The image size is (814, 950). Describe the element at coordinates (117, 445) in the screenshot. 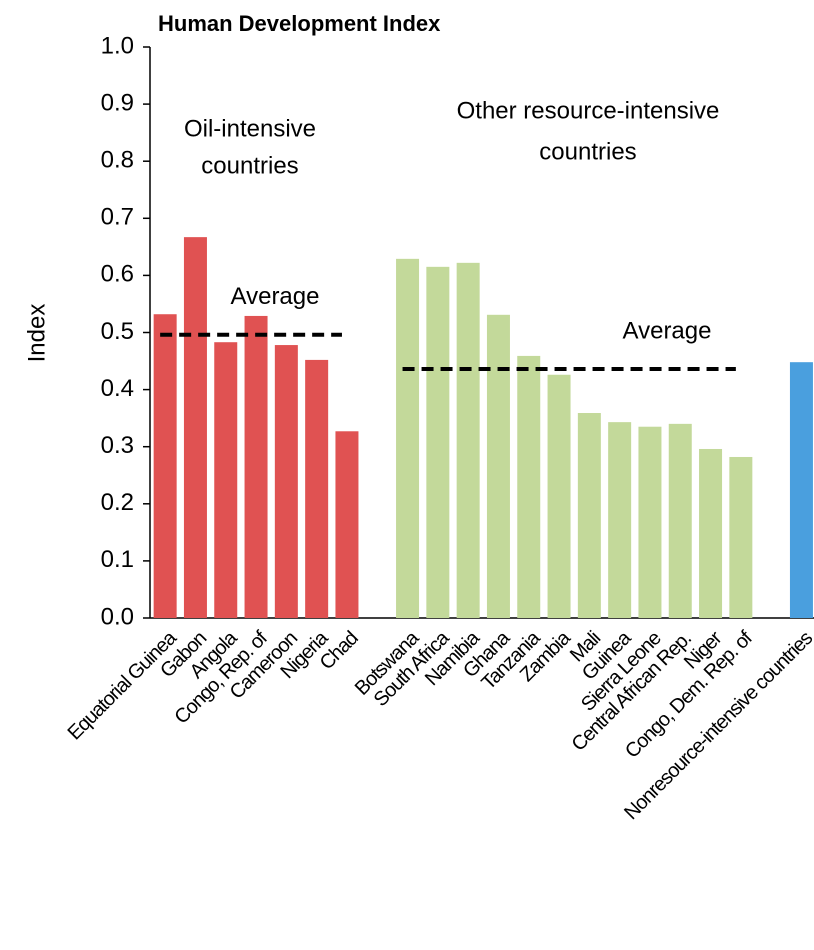

I see `y-tick-label: 0.3` at that location.